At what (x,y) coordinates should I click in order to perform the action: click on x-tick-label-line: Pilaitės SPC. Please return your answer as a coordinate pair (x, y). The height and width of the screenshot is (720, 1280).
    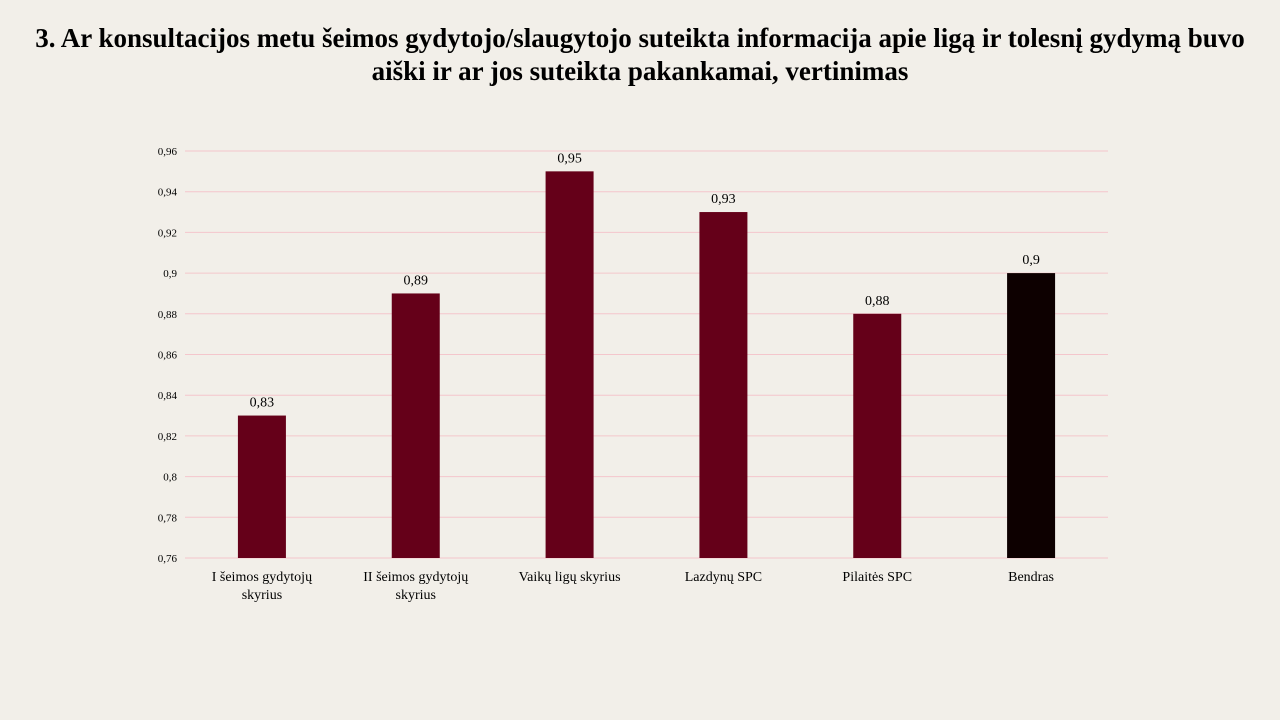
    Looking at the image, I should click on (877, 577).